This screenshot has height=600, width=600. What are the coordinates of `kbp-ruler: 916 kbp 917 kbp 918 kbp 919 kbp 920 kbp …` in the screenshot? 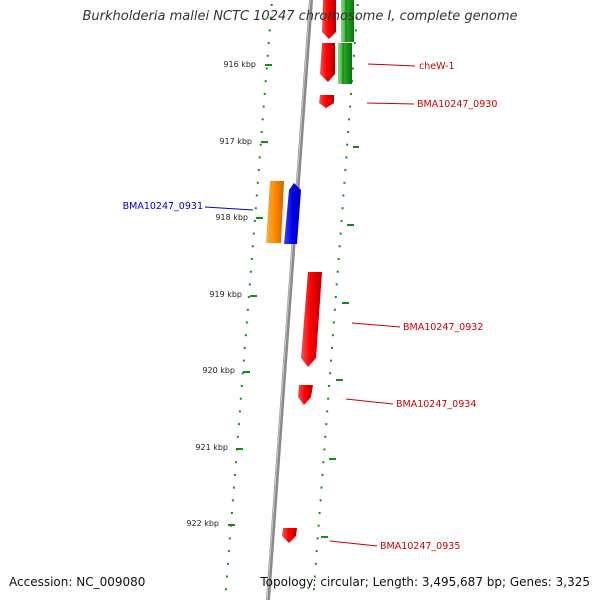 It's located at (229, 294).